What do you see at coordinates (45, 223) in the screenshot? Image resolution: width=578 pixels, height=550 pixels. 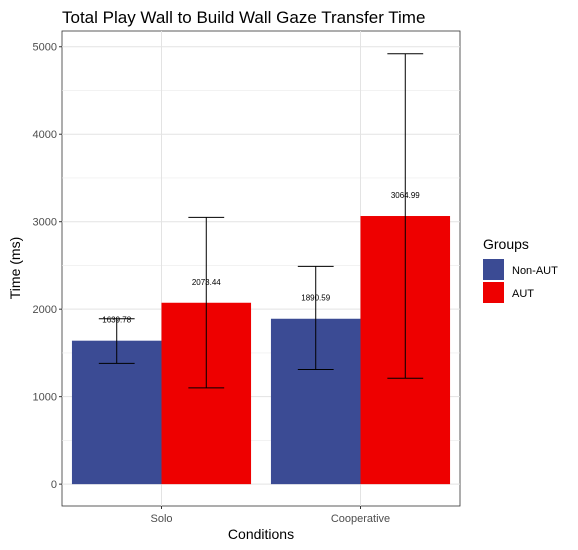 I see `y-tick-label: 3000` at bounding box center [45, 223].